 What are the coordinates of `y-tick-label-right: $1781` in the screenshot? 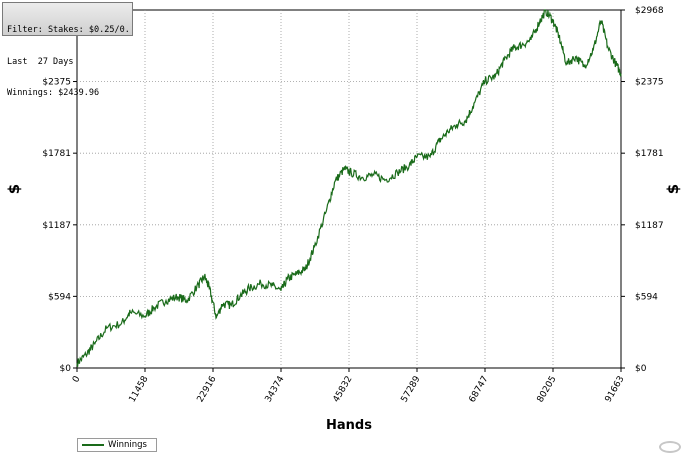 It's located at (649, 154).